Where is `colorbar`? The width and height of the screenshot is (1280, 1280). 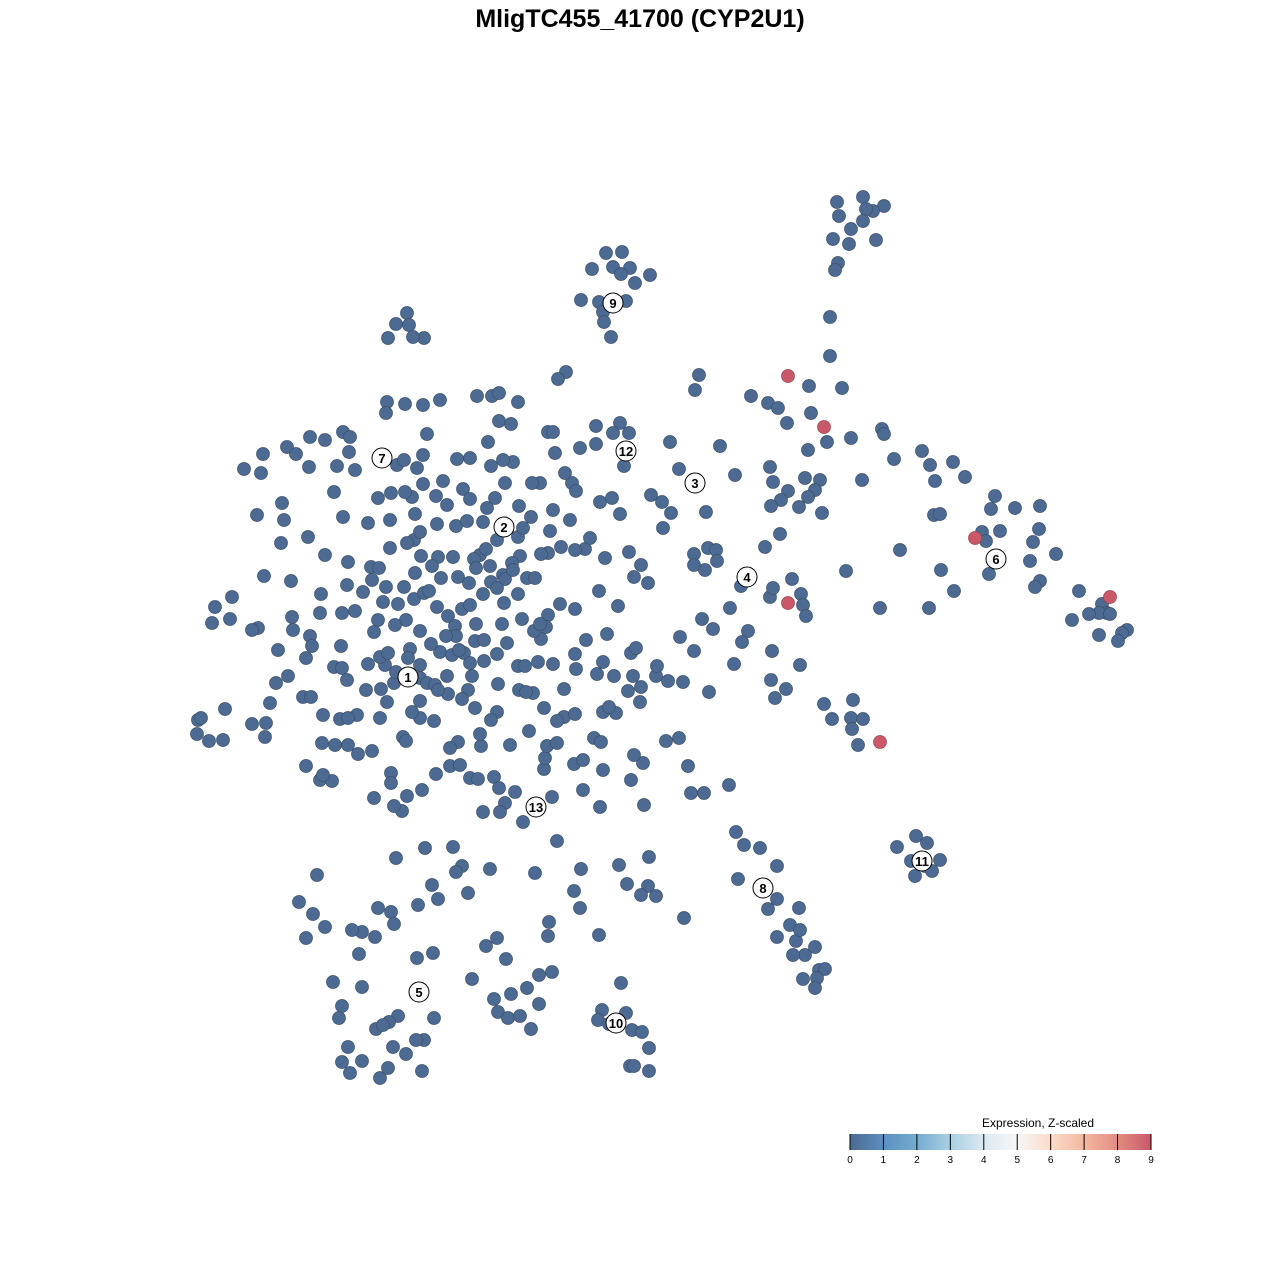 colorbar is located at coordinates (1000, 1142).